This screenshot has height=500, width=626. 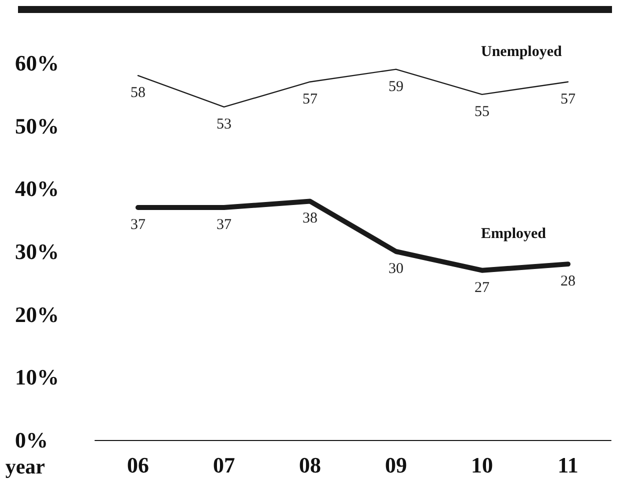 What do you see at coordinates (224, 124) in the screenshot?
I see `data-label: 53` at bounding box center [224, 124].